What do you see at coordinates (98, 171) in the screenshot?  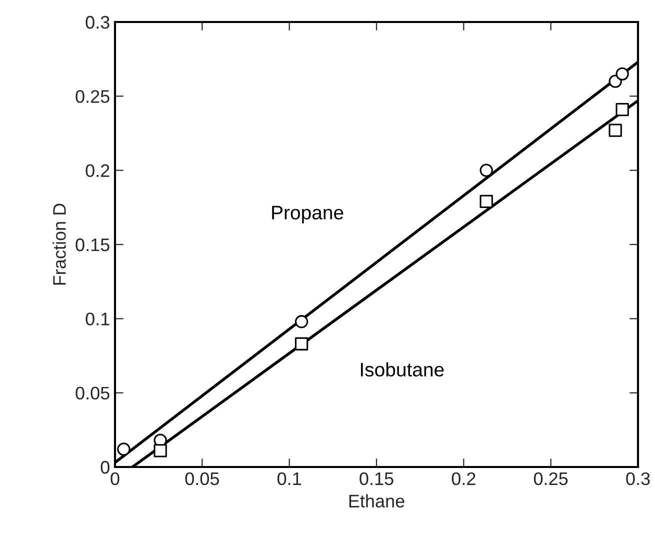 I see `y-tick-label: 0.2` at bounding box center [98, 171].